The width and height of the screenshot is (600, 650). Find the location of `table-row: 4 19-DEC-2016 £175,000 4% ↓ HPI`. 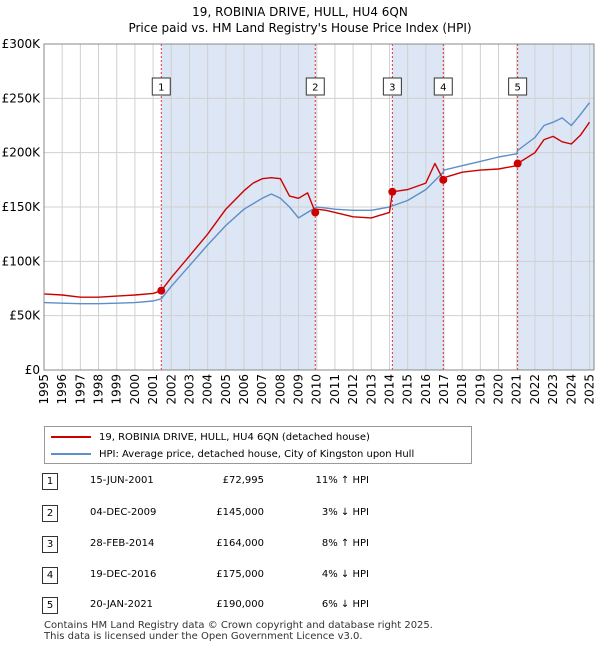

table-row: 4 19-DEC-2016 £175,000 4% ↓ HPI is located at coordinates (222, 576).